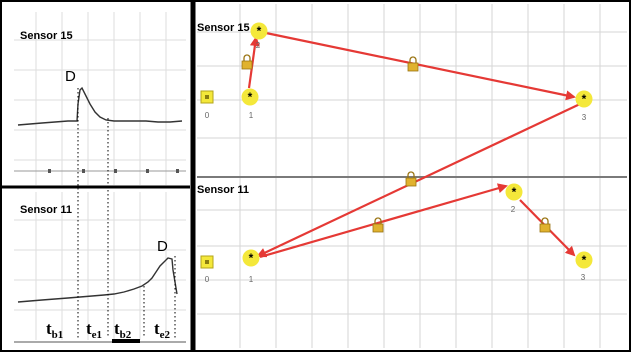 The width and height of the screenshot is (631, 352). What do you see at coordinates (251, 279) in the screenshot?
I see `s11-node-1-label: 1` at bounding box center [251, 279].